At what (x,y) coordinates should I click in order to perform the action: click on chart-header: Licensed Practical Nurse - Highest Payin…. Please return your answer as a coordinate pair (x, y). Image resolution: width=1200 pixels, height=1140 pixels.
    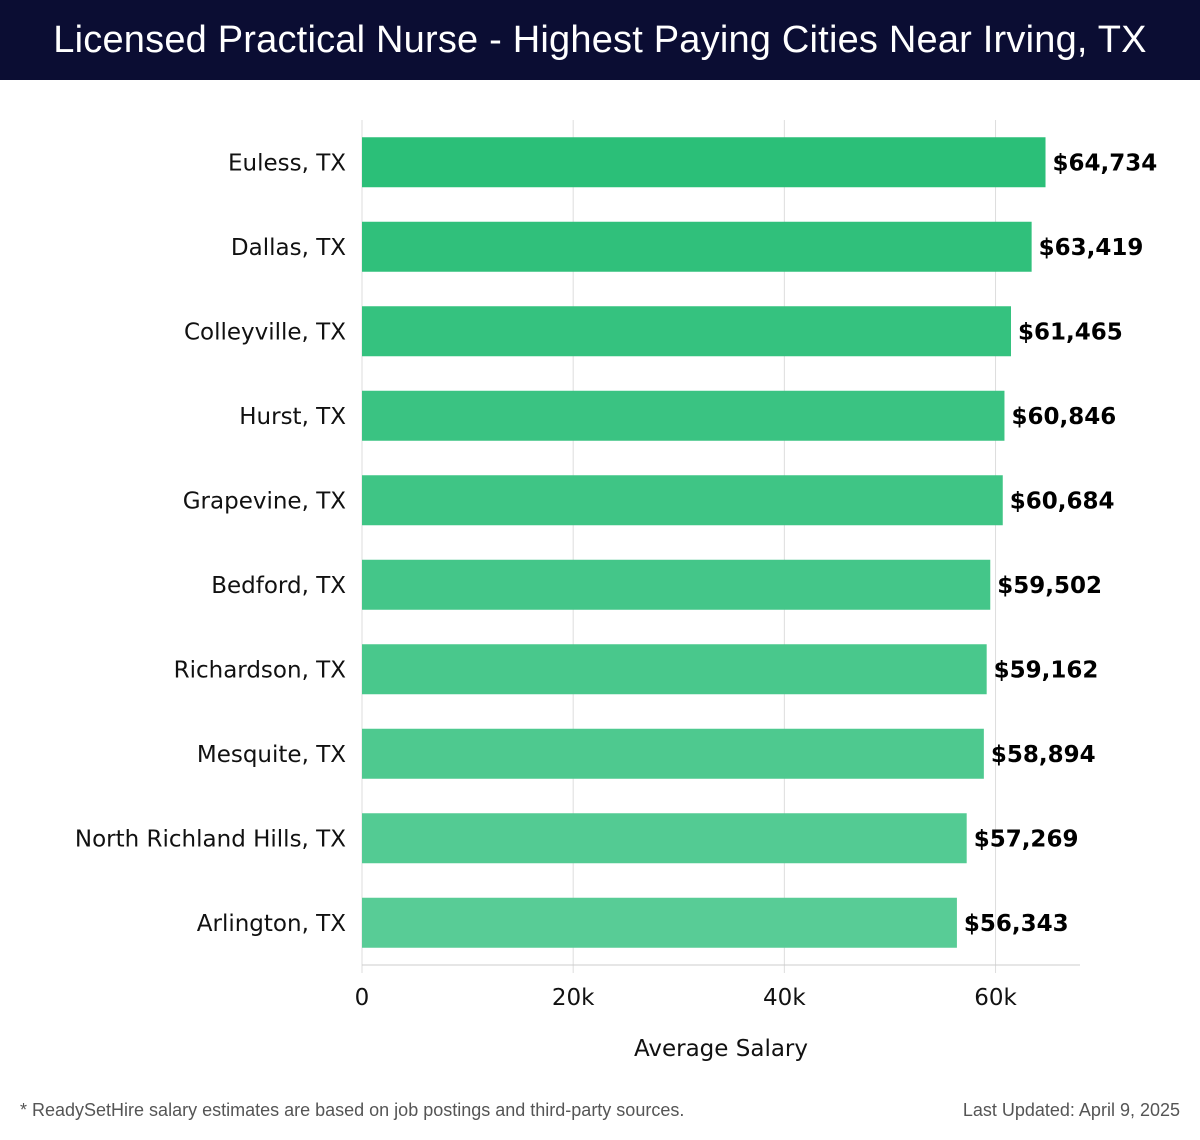
    Looking at the image, I should click on (600, 40).